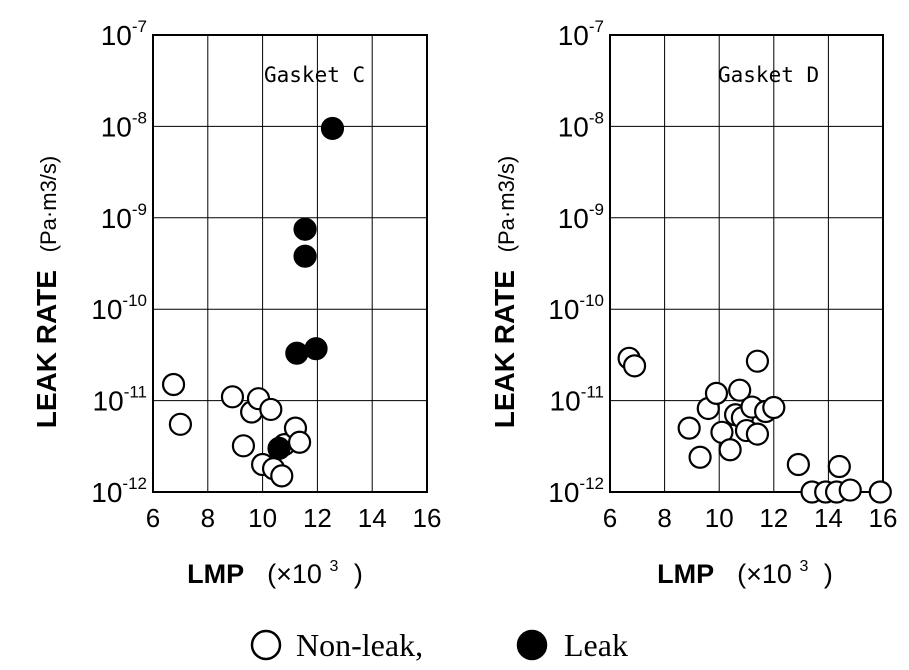  Describe the element at coordinates (372, 518) in the screenshot. I see `x-tick-label: 14` at that location.